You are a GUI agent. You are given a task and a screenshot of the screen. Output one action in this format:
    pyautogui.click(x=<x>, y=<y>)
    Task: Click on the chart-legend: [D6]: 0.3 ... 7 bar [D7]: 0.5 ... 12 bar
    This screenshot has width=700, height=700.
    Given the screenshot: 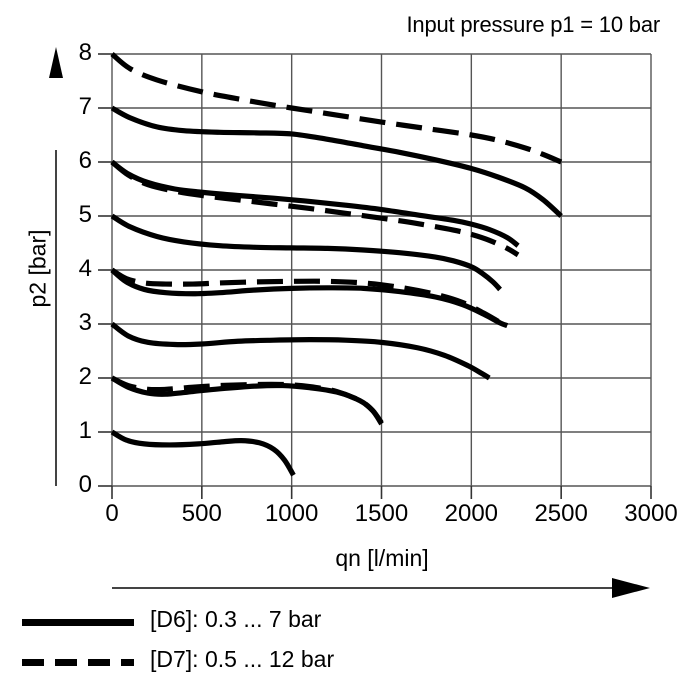 What is the action you would take?
    pyautogui.click(x=350, y=642)
    